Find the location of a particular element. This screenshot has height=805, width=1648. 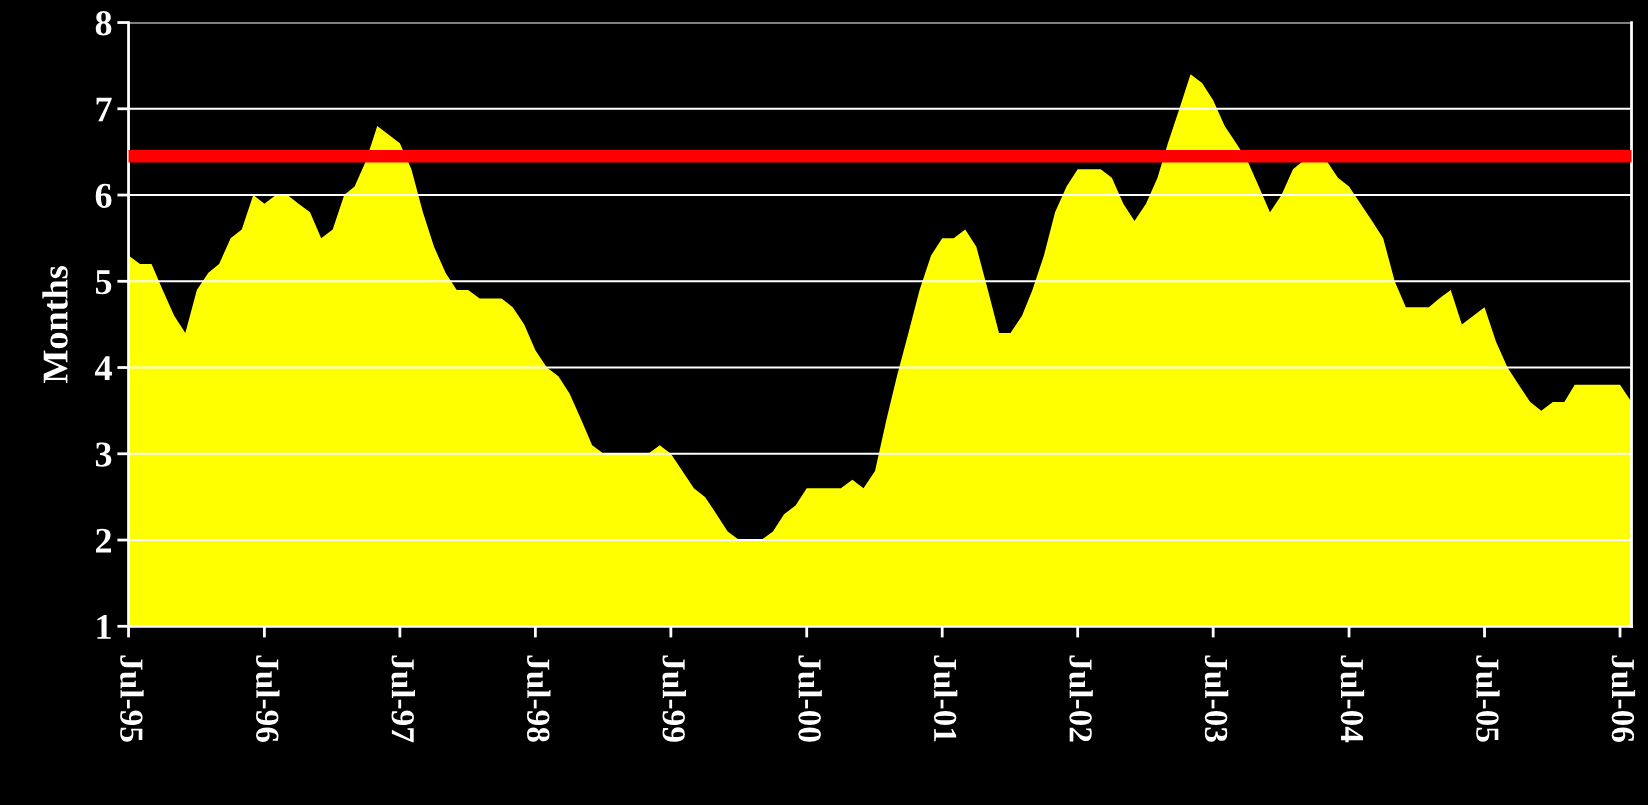

x-tick-label: Jul-95 is located at coordinates (132, 698).